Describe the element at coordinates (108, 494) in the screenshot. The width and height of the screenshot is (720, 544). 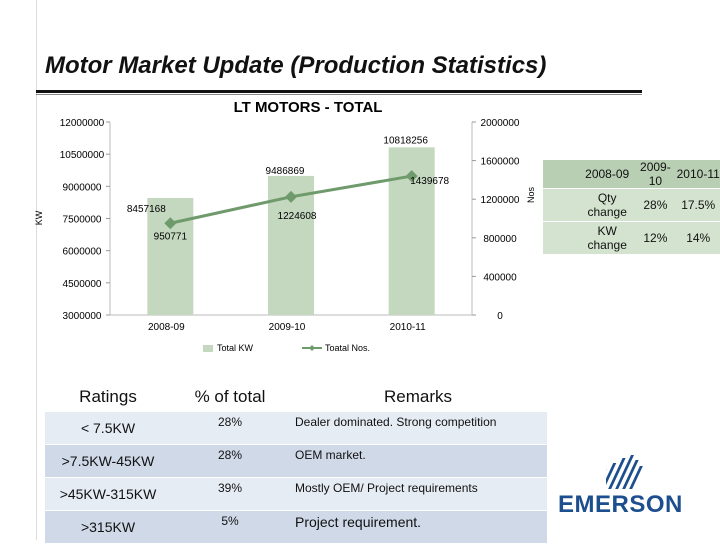
I see `rating-cell: >45KW-315KW` at that location.